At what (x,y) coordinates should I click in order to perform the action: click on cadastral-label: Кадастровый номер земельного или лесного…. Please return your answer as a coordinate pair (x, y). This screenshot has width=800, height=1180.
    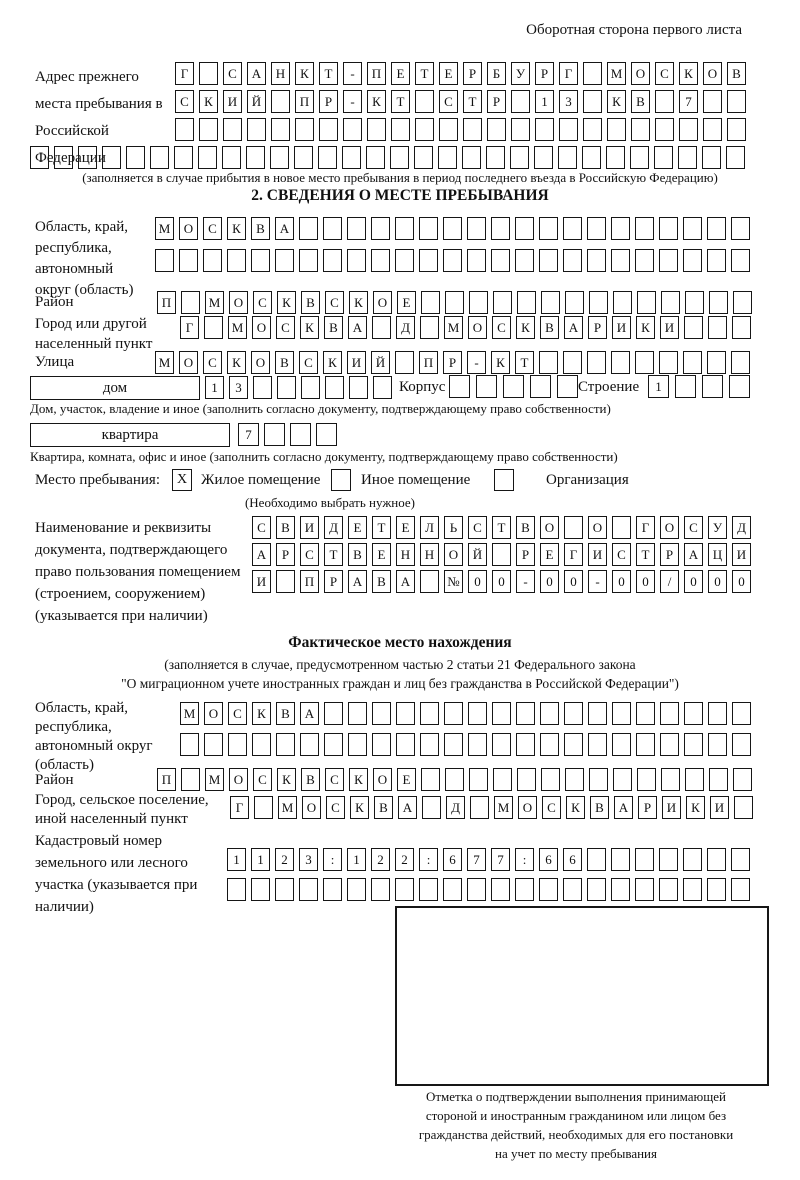
    Looking at the image, I should click on (116, 874).